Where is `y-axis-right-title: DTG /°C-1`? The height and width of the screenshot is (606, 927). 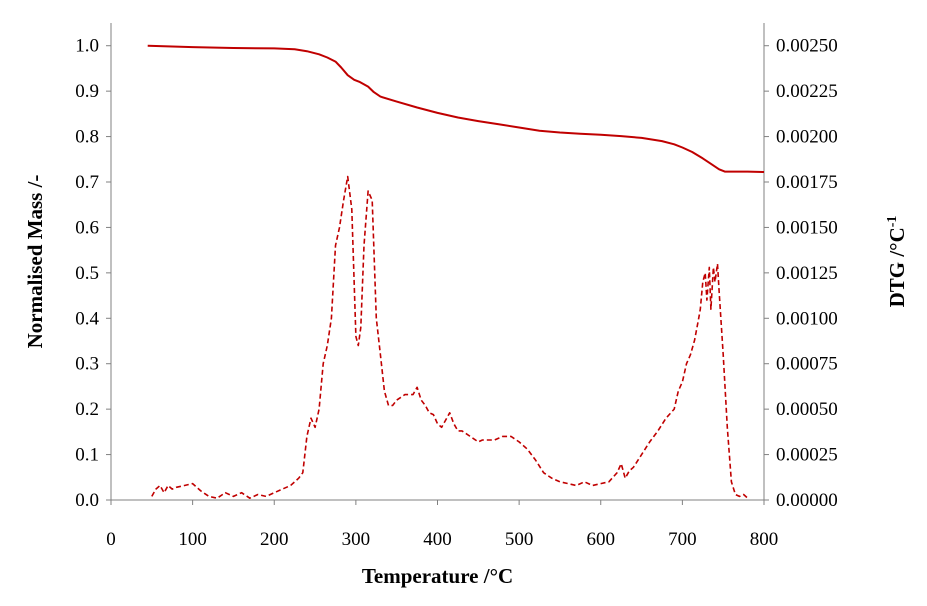 y-axis-right-title: DTG /°C-1 is located at coordinates (897, 262).